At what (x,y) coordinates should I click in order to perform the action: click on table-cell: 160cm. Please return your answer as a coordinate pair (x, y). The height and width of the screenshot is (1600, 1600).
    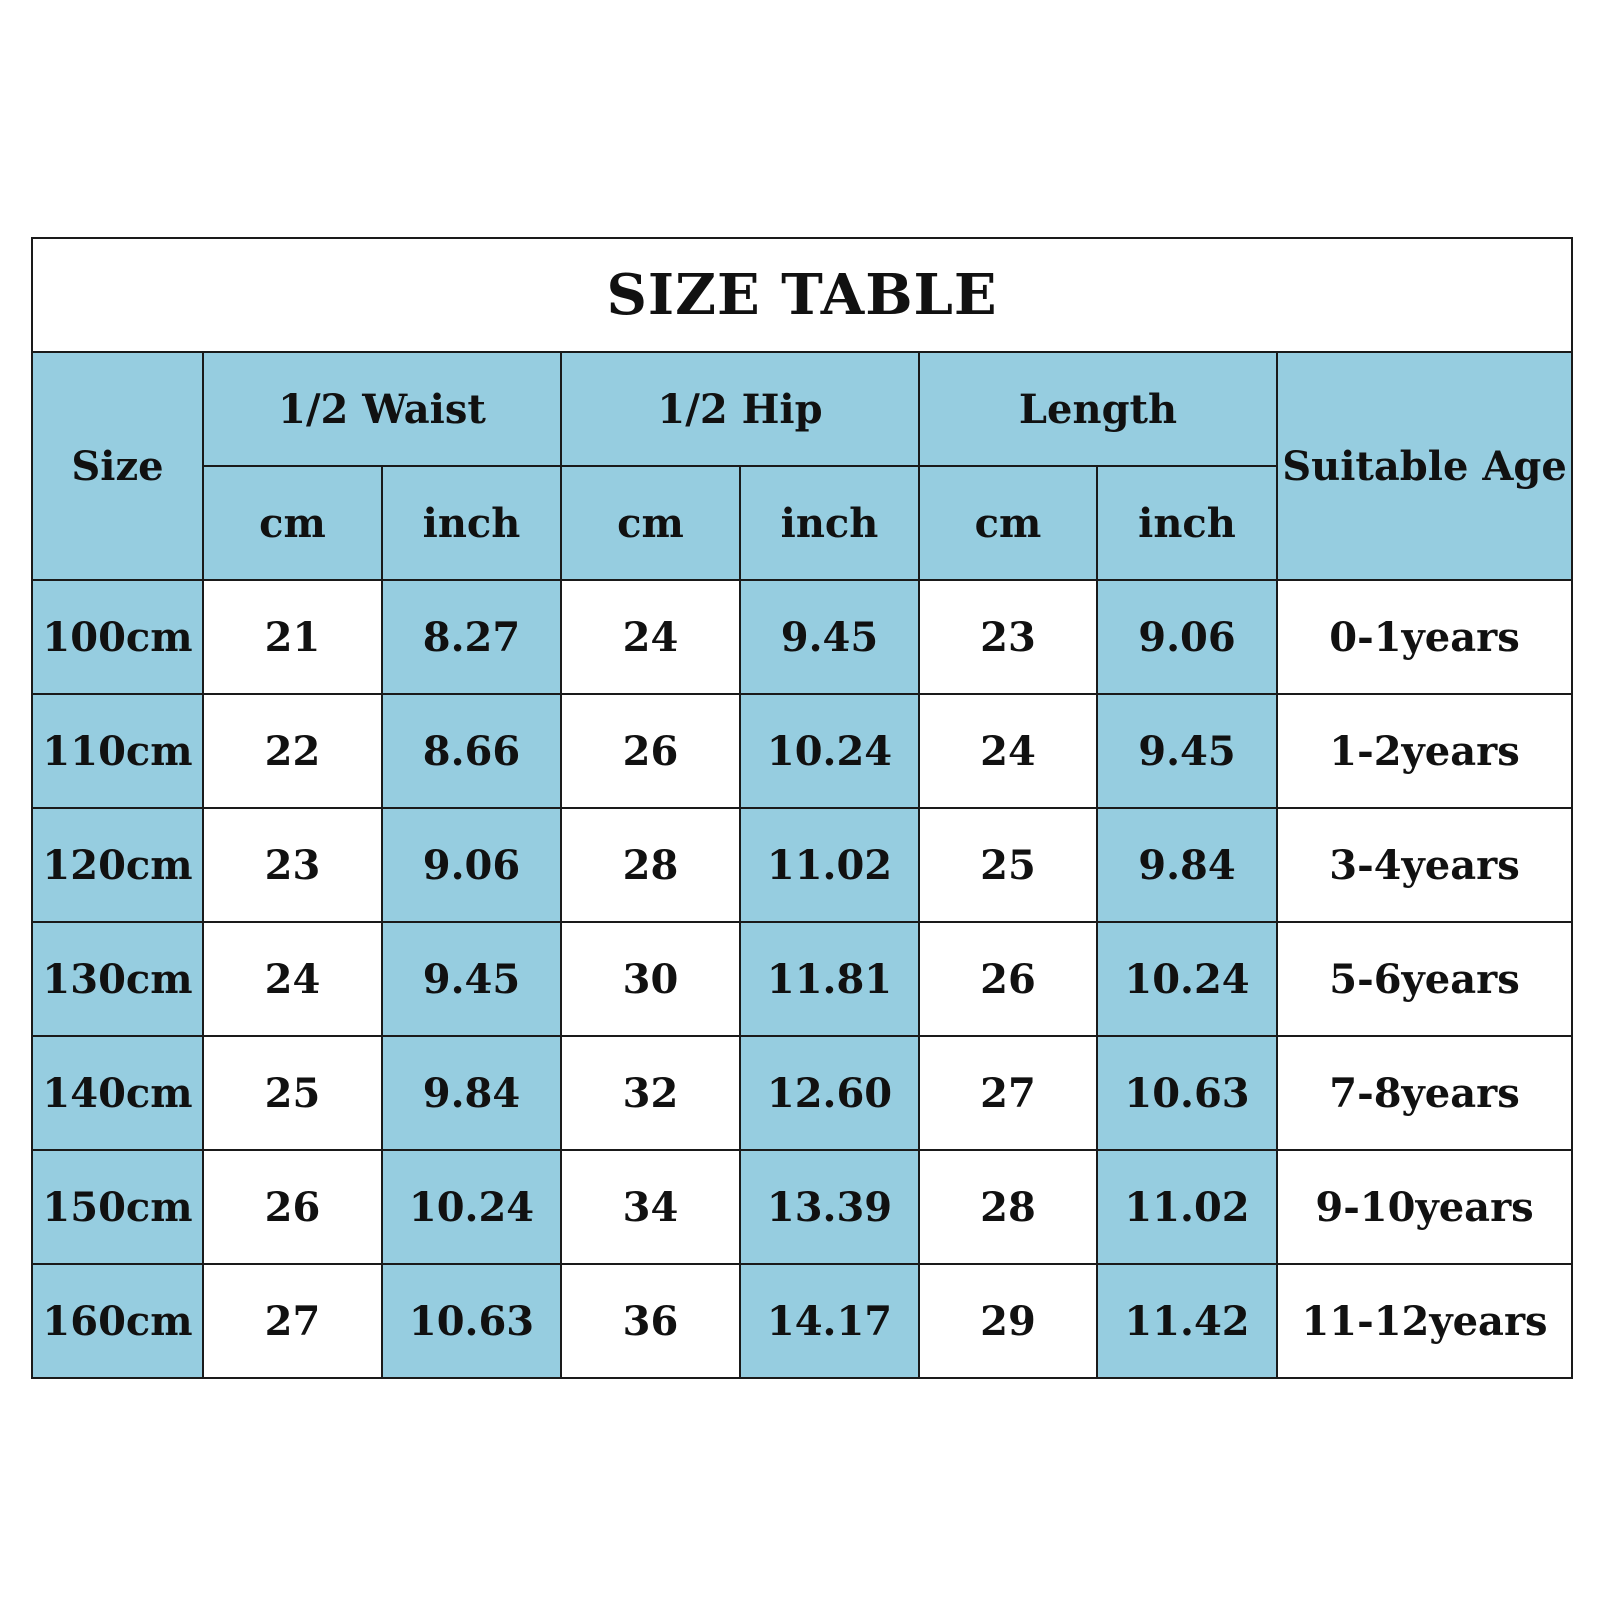
    Looking at the image, I should click on (117, 1321).